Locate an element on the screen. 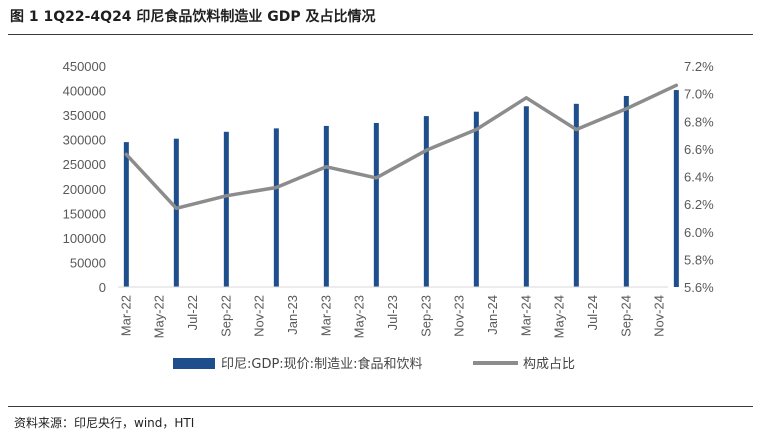 The height and width of the screenshot is (438, 761). left-tick-label: 250000 is located at coordinates (84, 164).